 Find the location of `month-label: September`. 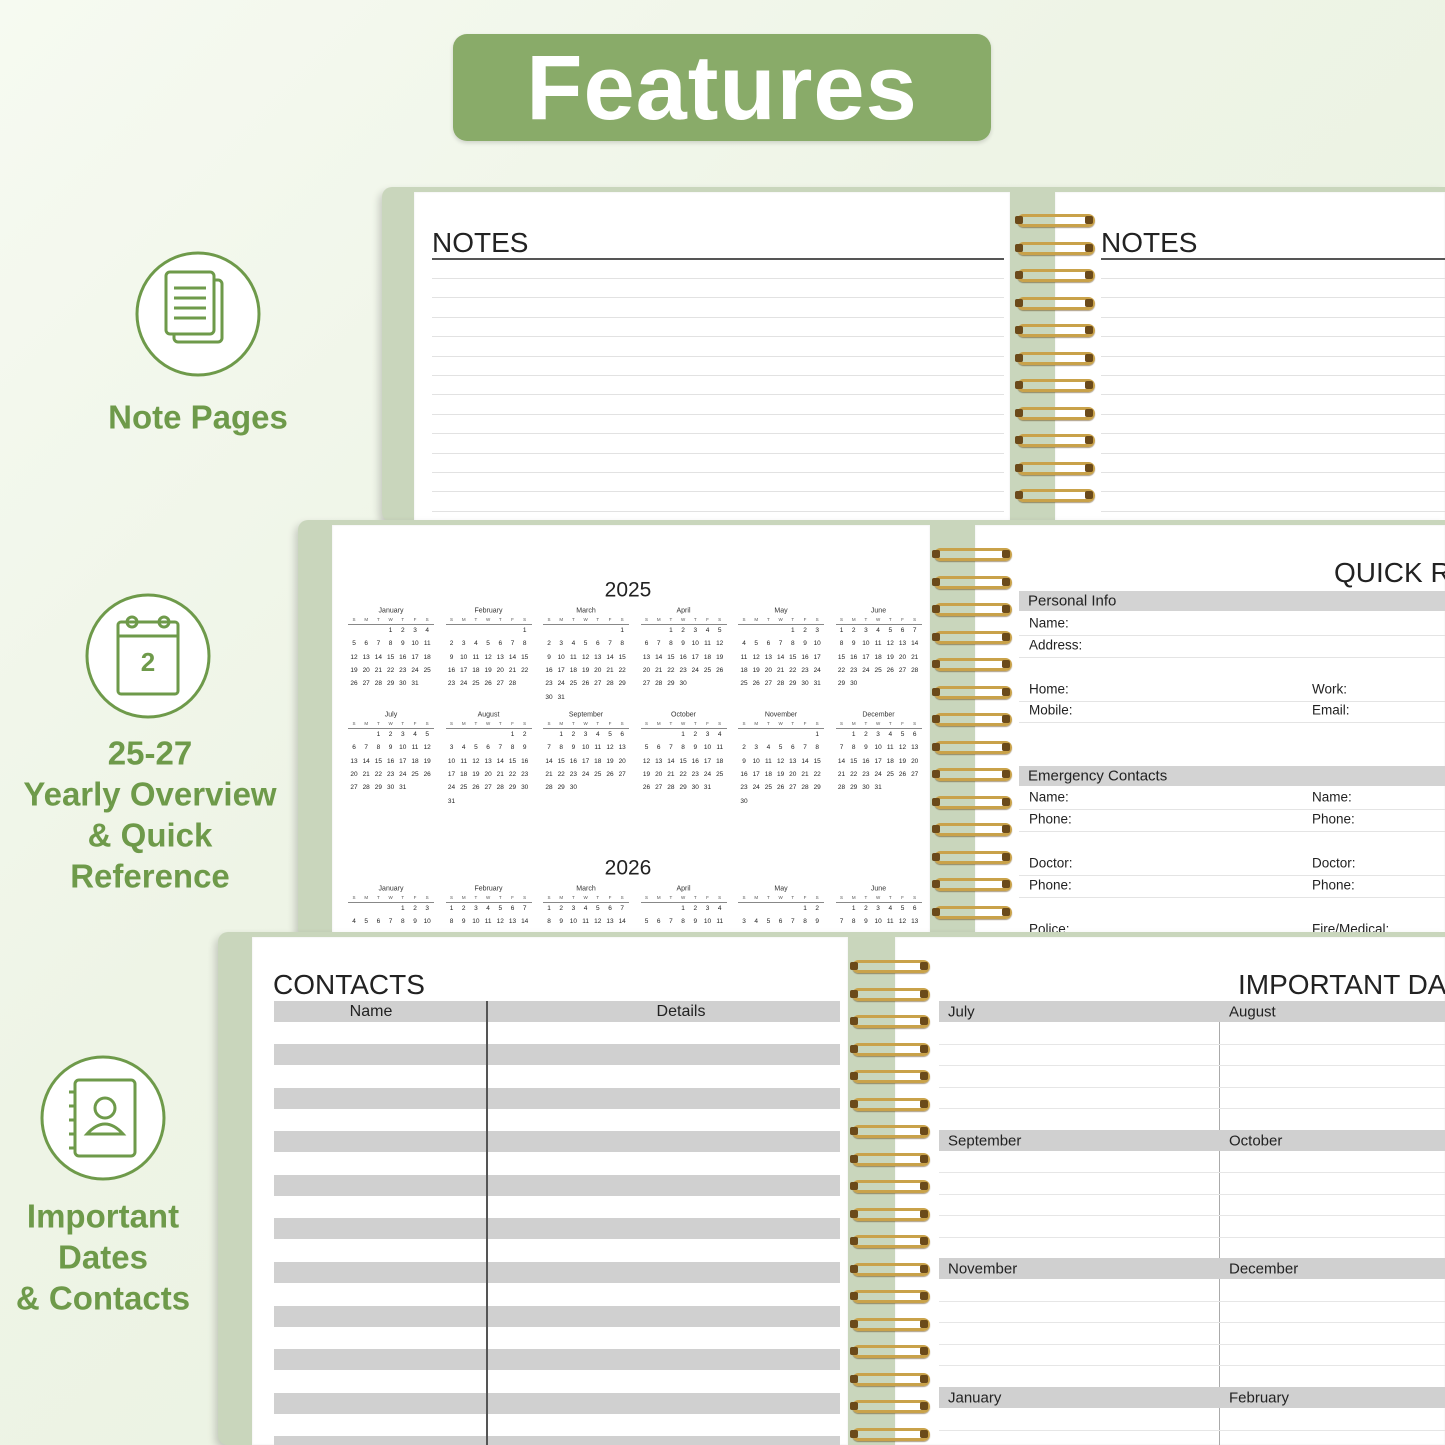

month-label: September is located at coordinates (985, 1141).